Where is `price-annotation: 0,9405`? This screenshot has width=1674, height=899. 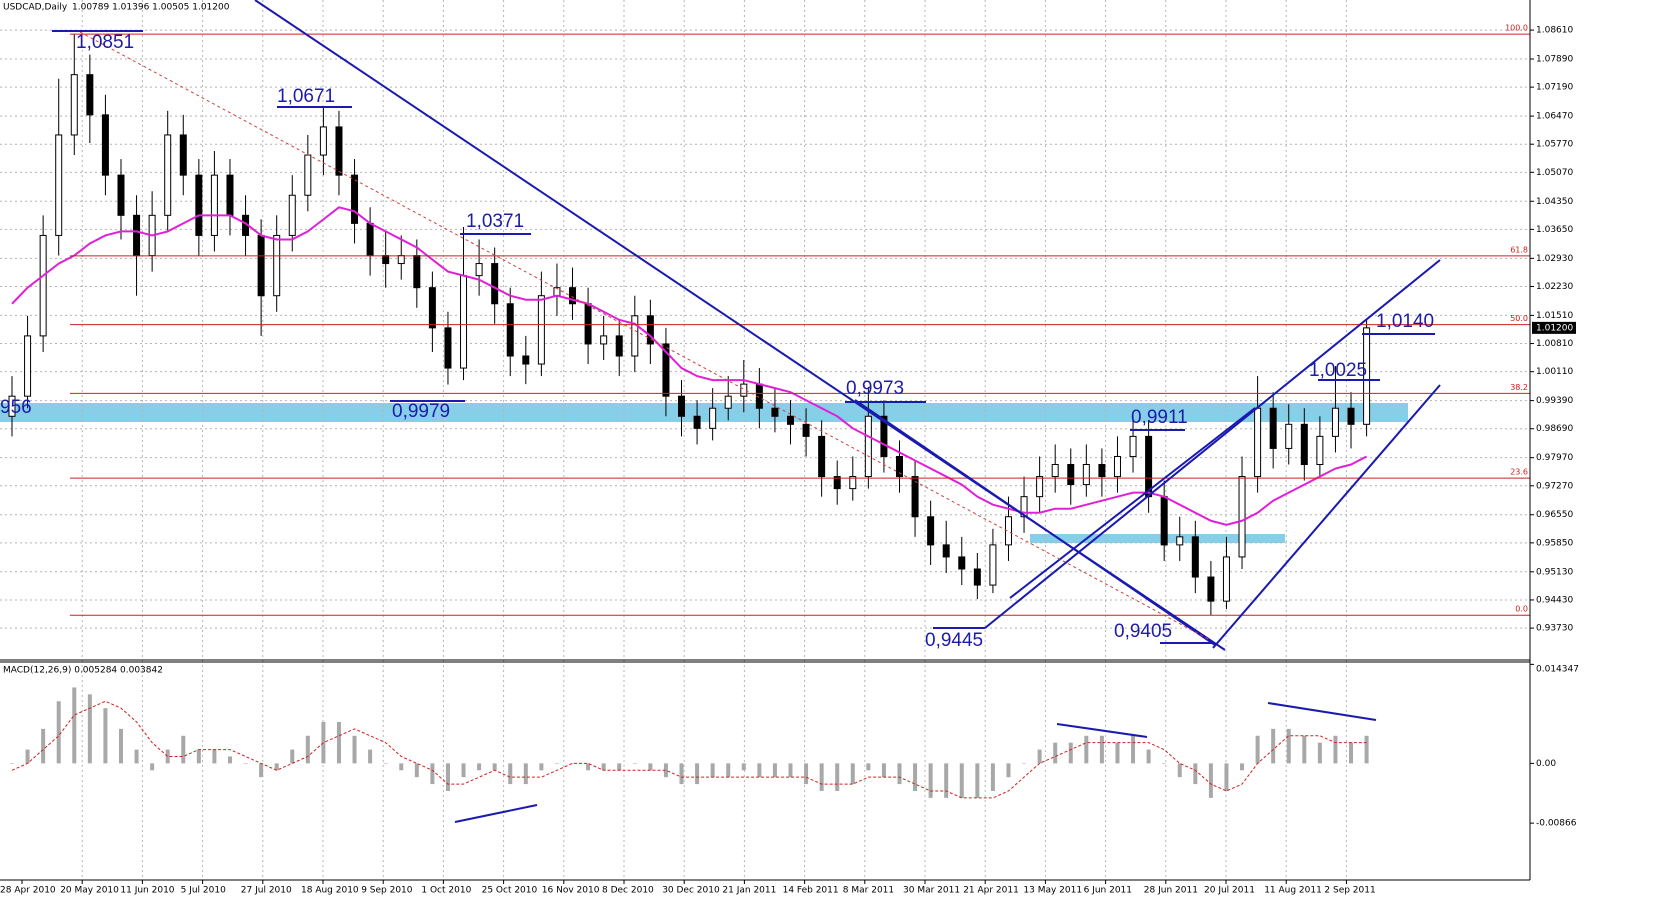
price-annotation: 0,9405 is located at coordinates (1143, 631).